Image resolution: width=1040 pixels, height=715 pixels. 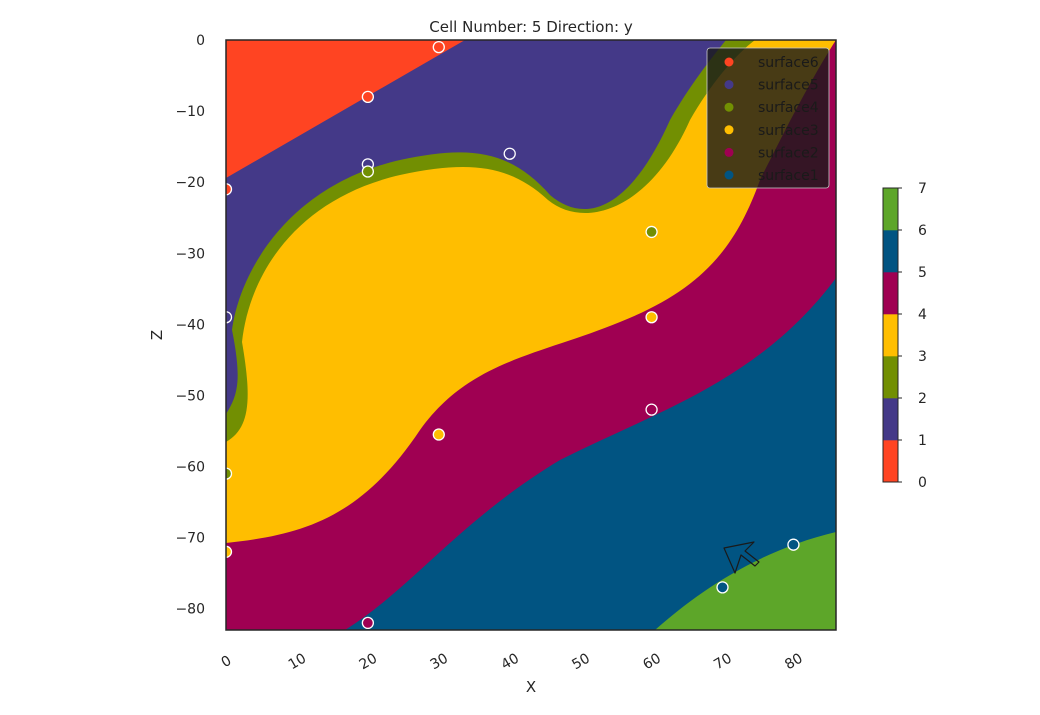 I want to click on colorbar-frame, so click(x=890, y=335).